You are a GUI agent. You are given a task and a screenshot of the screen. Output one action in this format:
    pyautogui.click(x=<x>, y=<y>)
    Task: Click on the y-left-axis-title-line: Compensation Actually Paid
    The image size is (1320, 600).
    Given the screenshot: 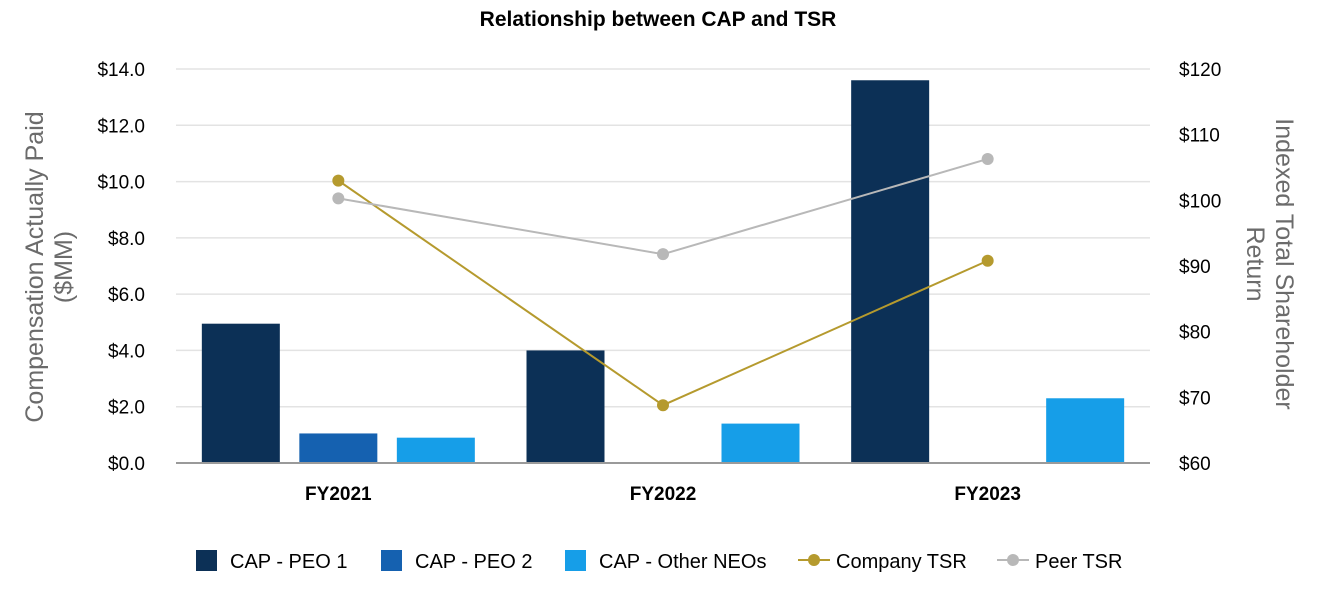 What is the action you would take?
    pyautogui.click(x=35, y=266)
    